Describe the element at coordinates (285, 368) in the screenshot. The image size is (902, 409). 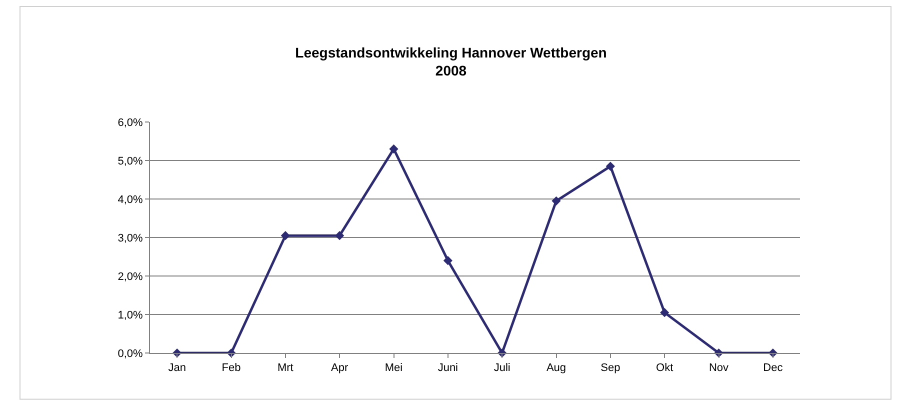
I see `x-tick-label: Mrt` at that location.